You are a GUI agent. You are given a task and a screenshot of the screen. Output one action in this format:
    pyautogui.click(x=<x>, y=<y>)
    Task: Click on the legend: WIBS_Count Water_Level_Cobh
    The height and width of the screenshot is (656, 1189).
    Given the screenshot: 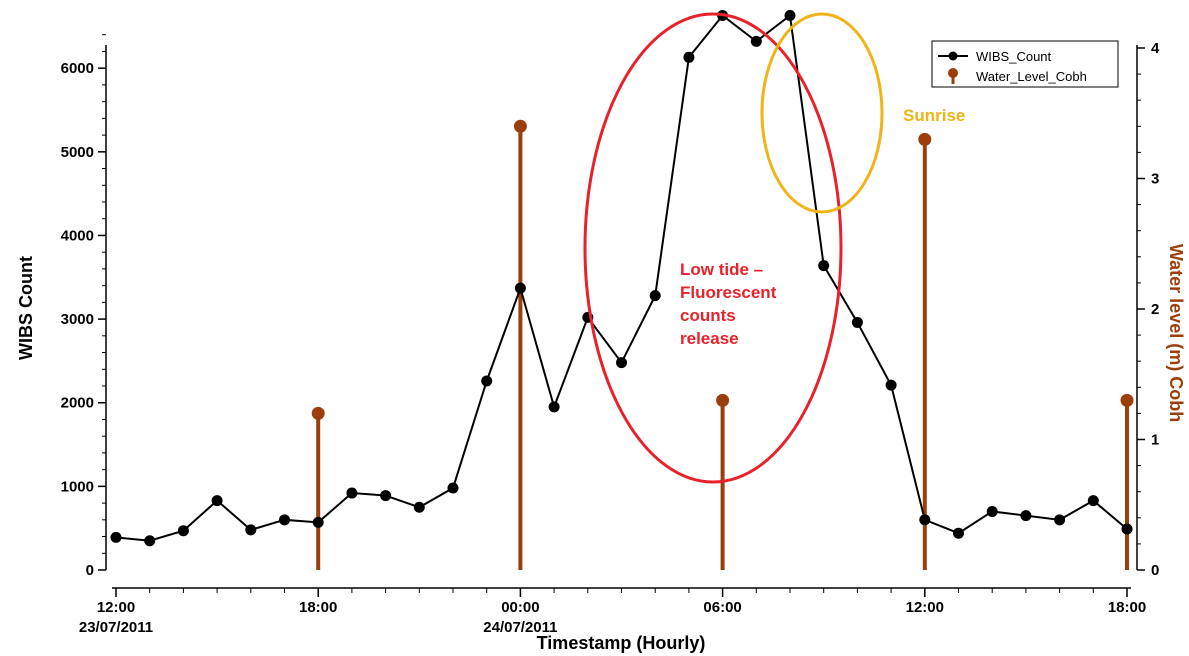 What is the action you would take?
    pyautogui.click(x=1025, y=64)
    